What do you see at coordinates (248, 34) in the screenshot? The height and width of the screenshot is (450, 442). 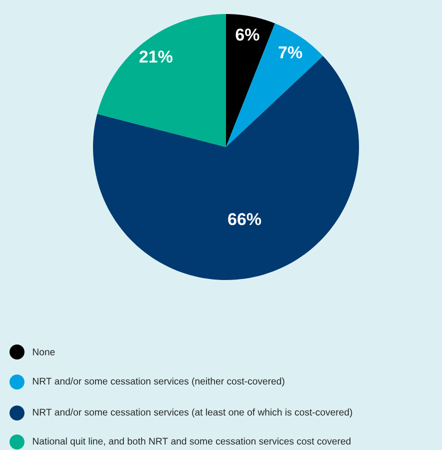 I see `data-label: 6%` at bounding box center [248, 34].